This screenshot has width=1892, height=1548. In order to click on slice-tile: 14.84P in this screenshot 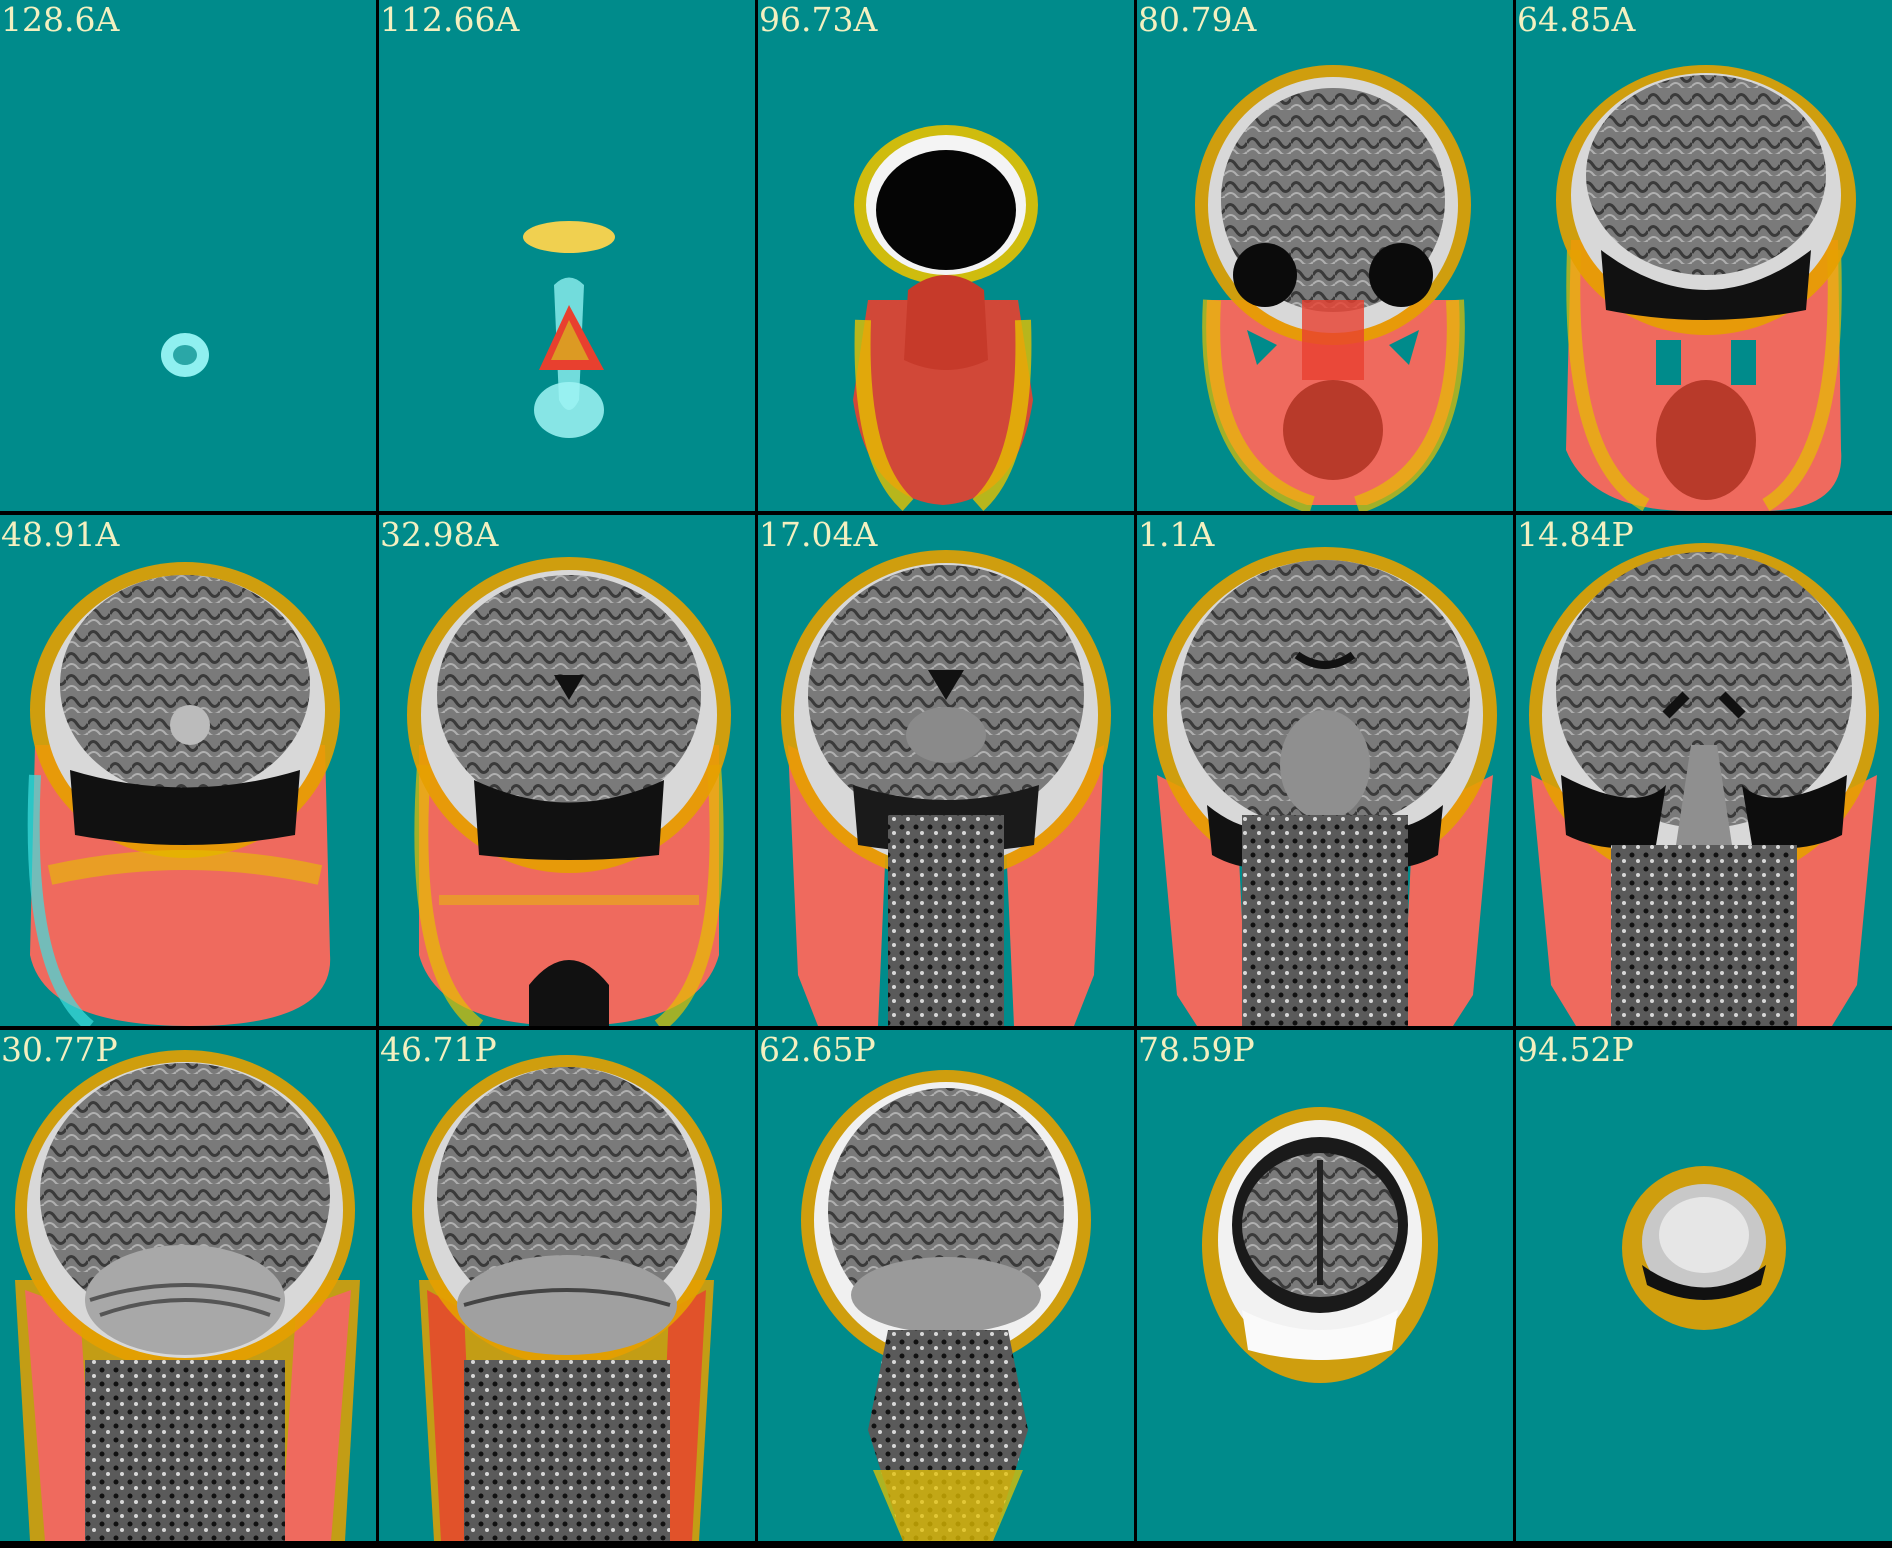, I will do `click(1704, 770)`.